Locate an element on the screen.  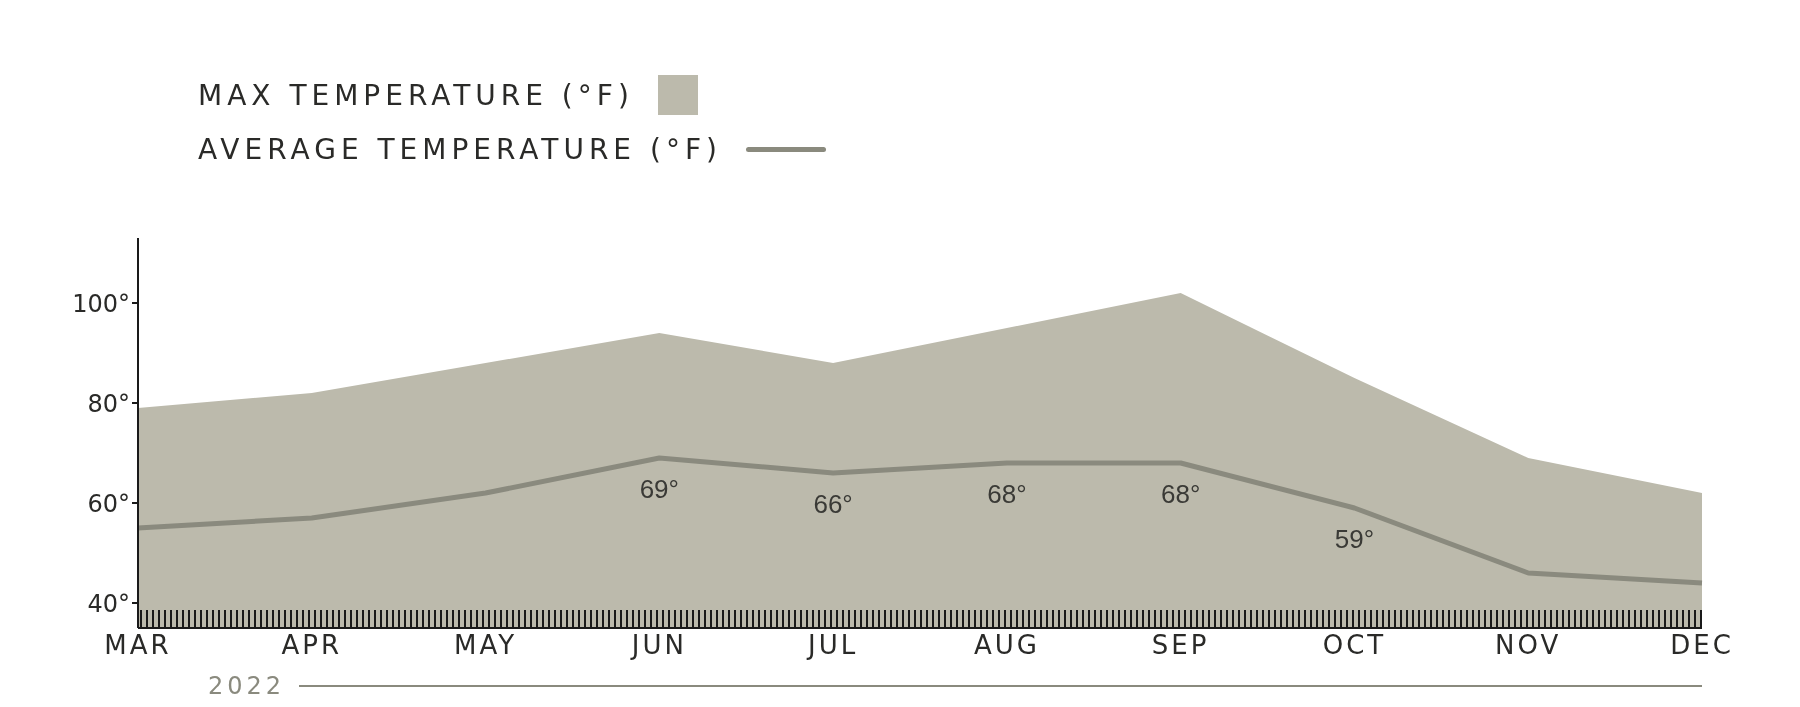
x-tick-label: AUG is located at coordinates (1006, 645).